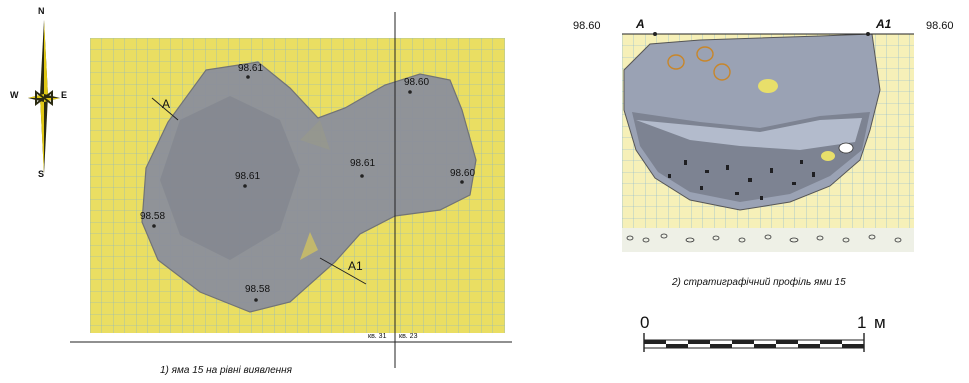  I want to click on square-label-23: кв. 23, so click(408, 336).